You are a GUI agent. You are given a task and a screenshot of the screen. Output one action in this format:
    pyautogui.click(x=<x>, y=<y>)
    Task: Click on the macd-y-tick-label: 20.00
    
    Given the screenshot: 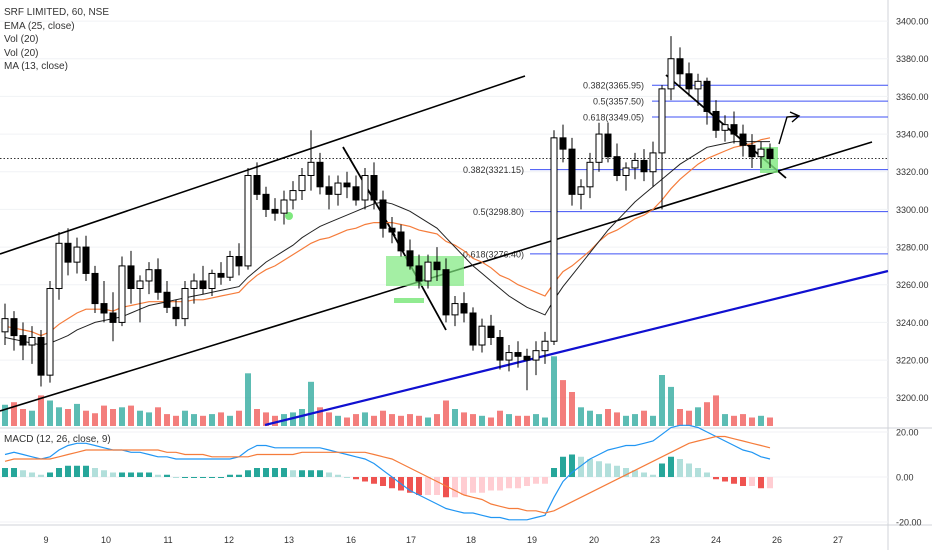 What is the action you would take?
    pyautogui.click(x=907, y=433)
    